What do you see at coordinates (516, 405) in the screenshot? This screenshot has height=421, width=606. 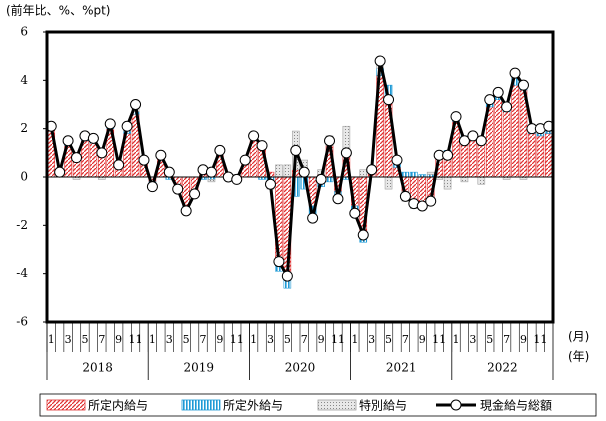 I see `legend-label: 現金給与総額` at bounding box center [516, 405].